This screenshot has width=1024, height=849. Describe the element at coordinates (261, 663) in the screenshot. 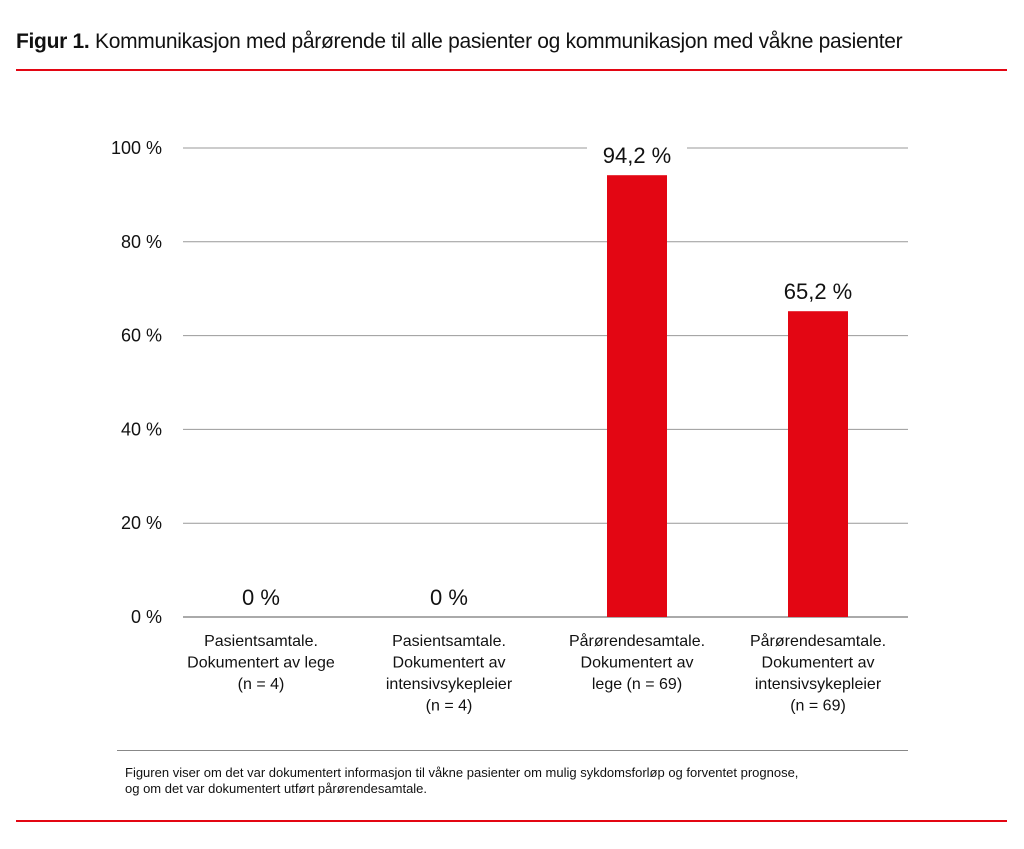

I see `x-category-label: Dokumentert av lege` at that location.